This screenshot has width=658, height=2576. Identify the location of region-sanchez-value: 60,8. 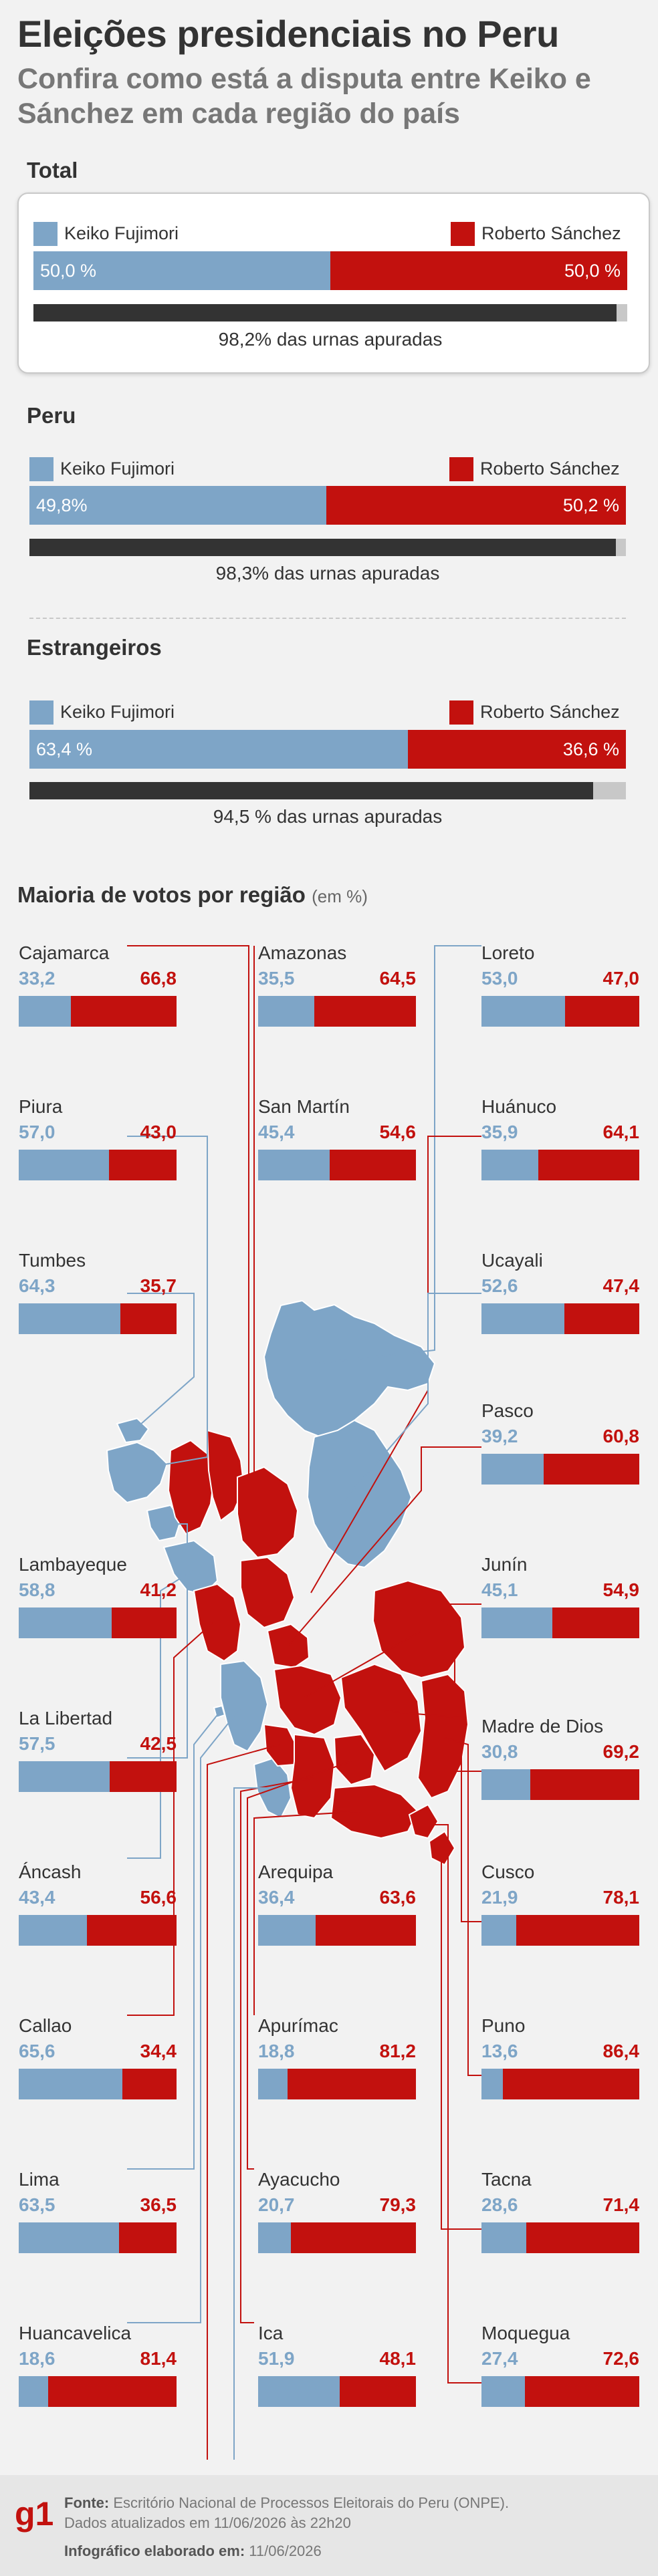
(621, 1436).